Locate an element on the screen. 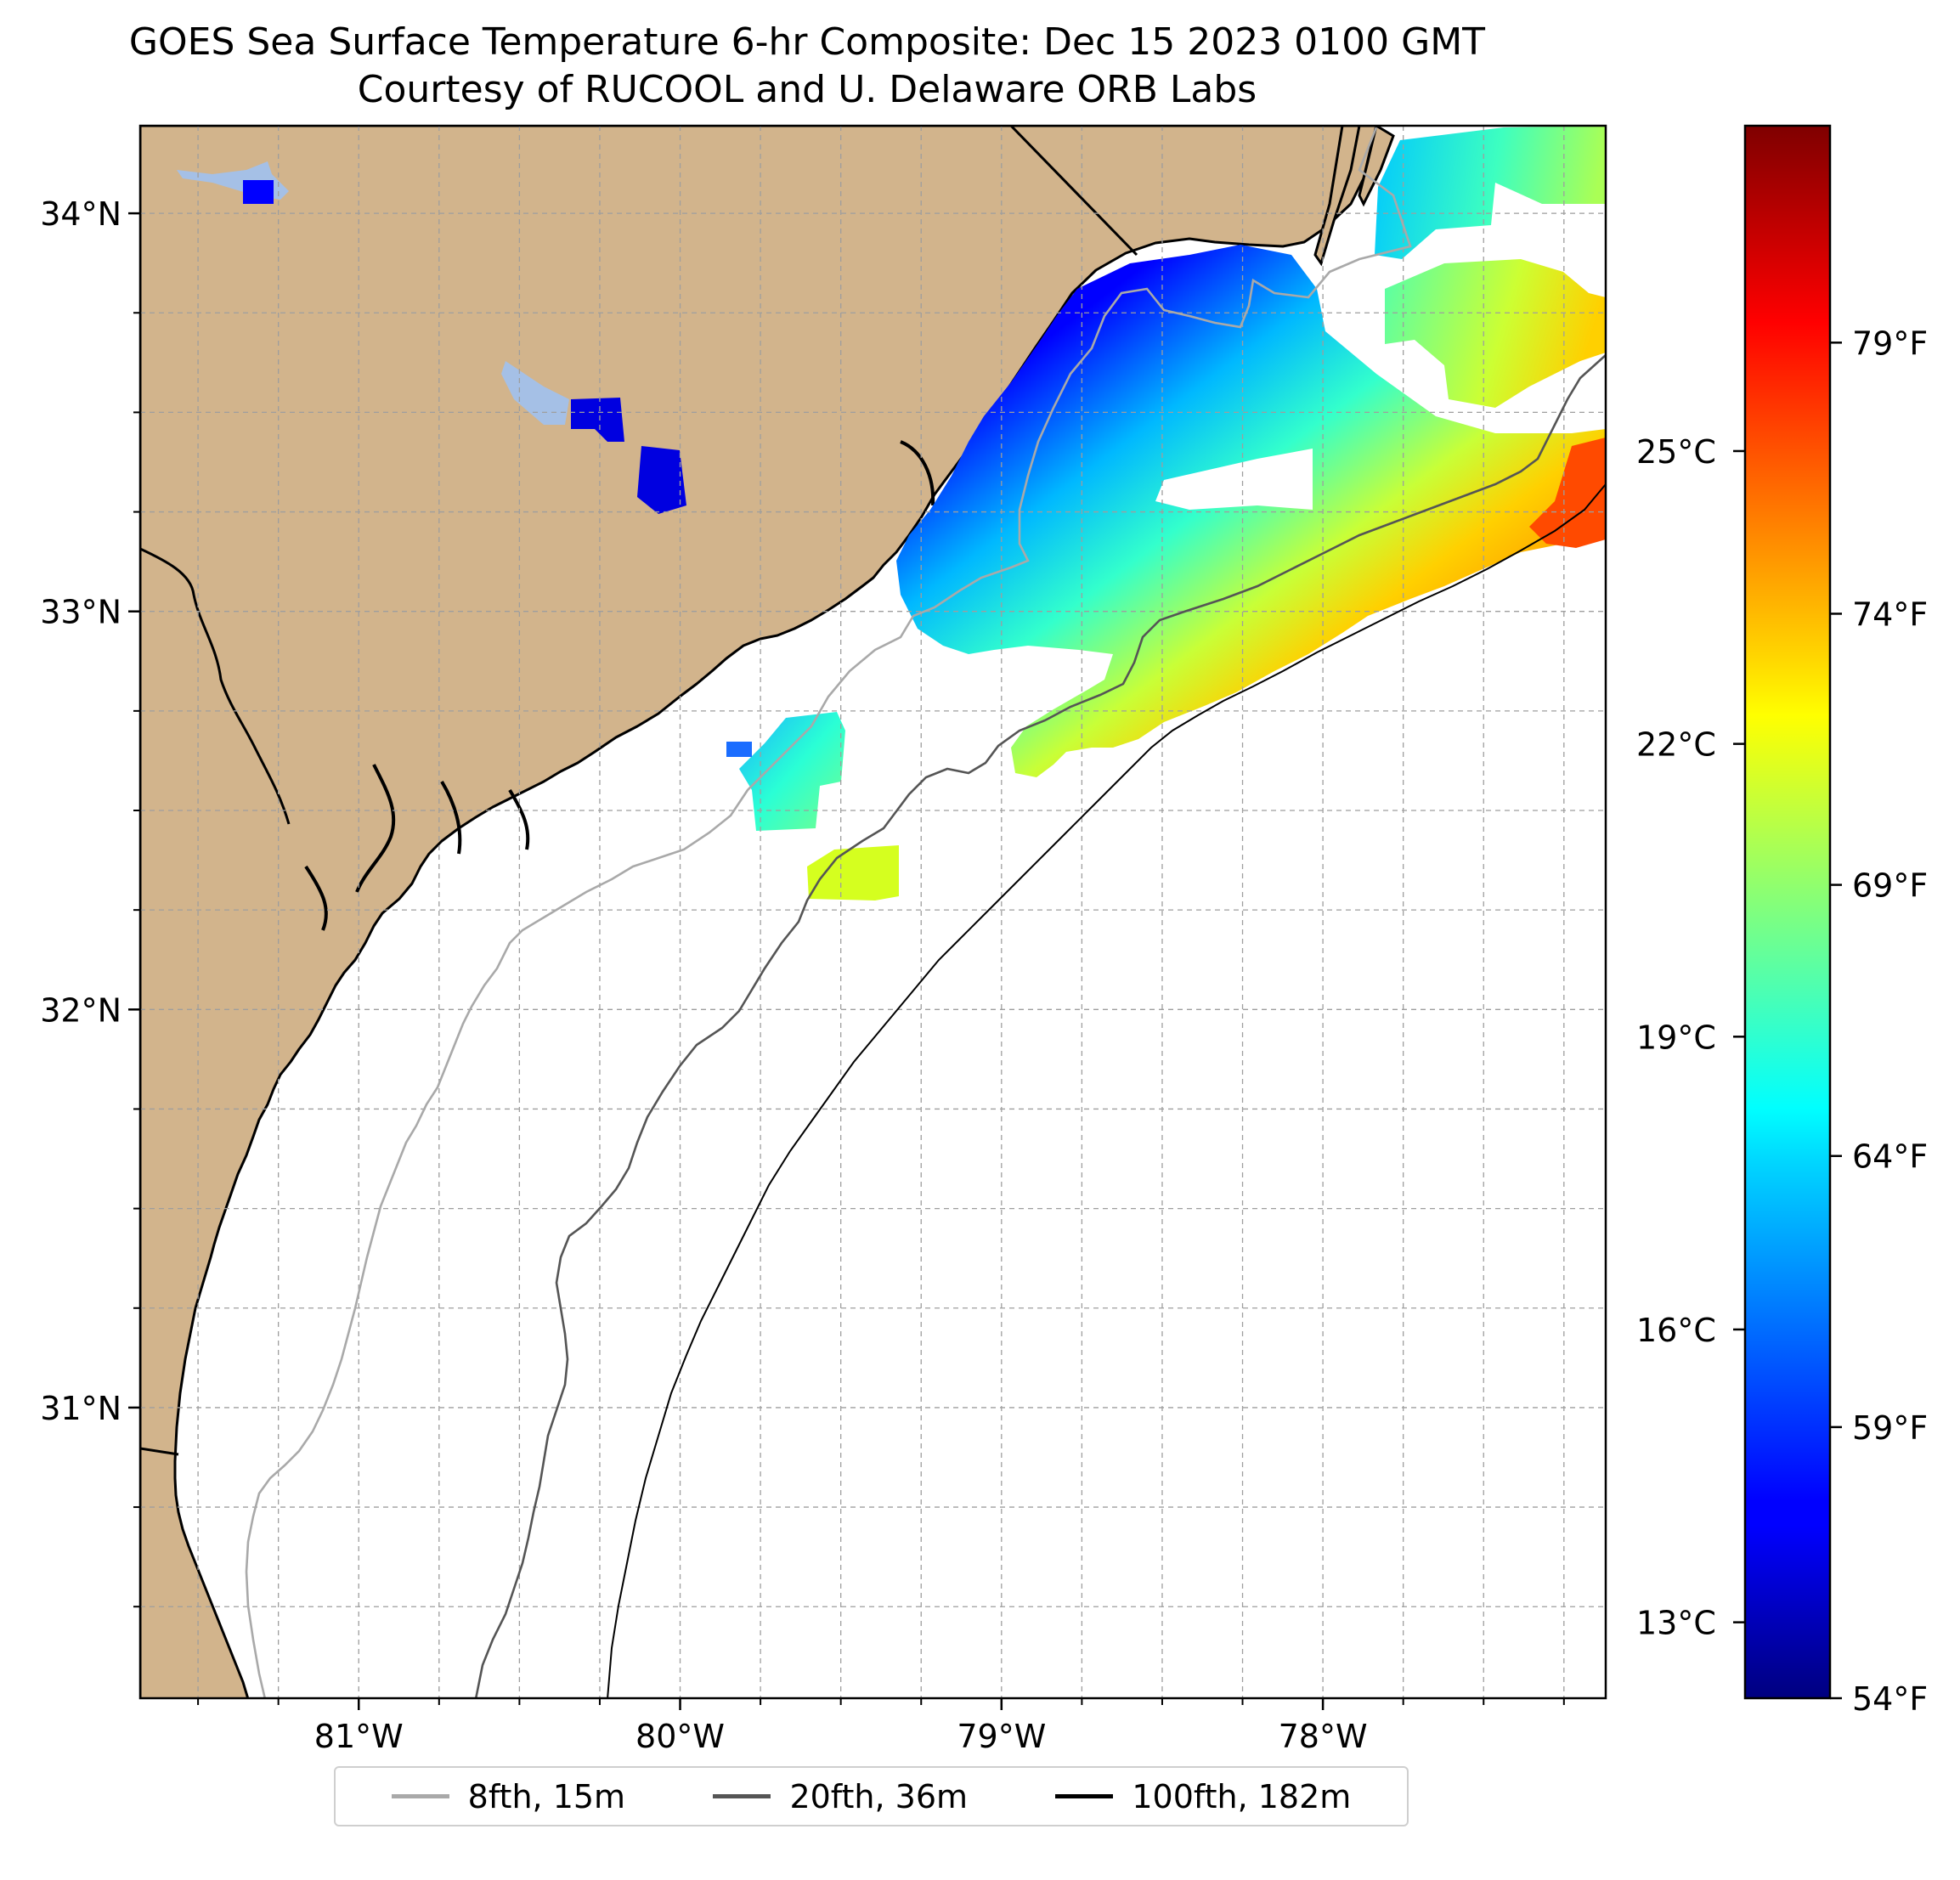 Image resolution: width=1960 pixels, height=1880 pixels. fahrenheit-tick-label: 79°F is located at coordinates (1890, 343).